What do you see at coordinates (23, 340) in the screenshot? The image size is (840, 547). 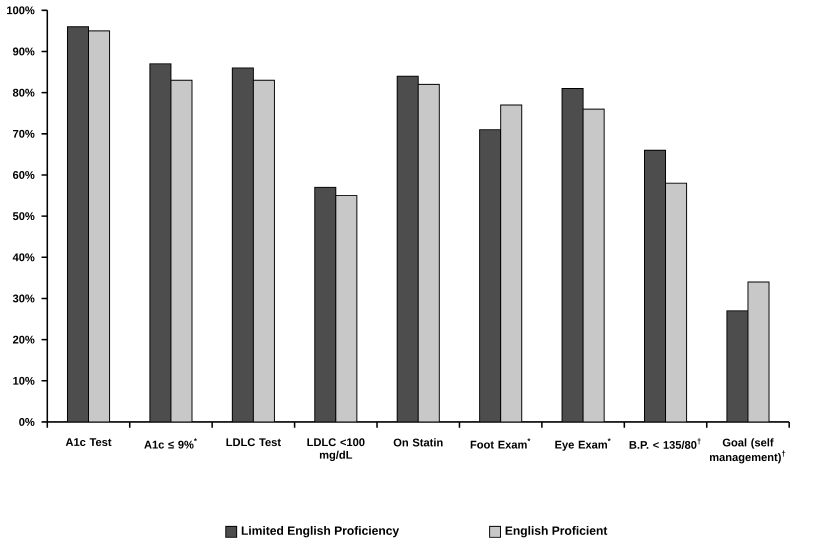 I see `y-tick-label: 20%` at bounding box center [23, 340].